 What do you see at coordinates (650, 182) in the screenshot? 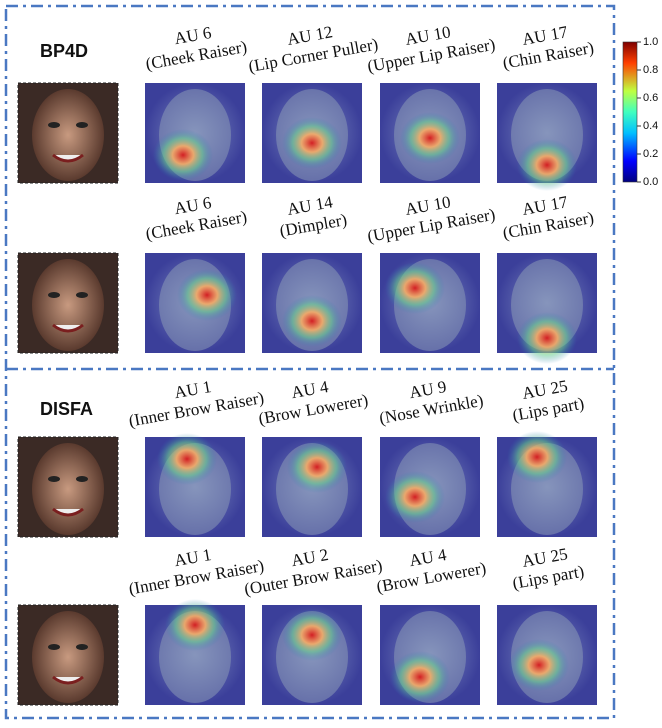
I see `colorbar-tick-label: 0.0` at bounding box center [650, 182].